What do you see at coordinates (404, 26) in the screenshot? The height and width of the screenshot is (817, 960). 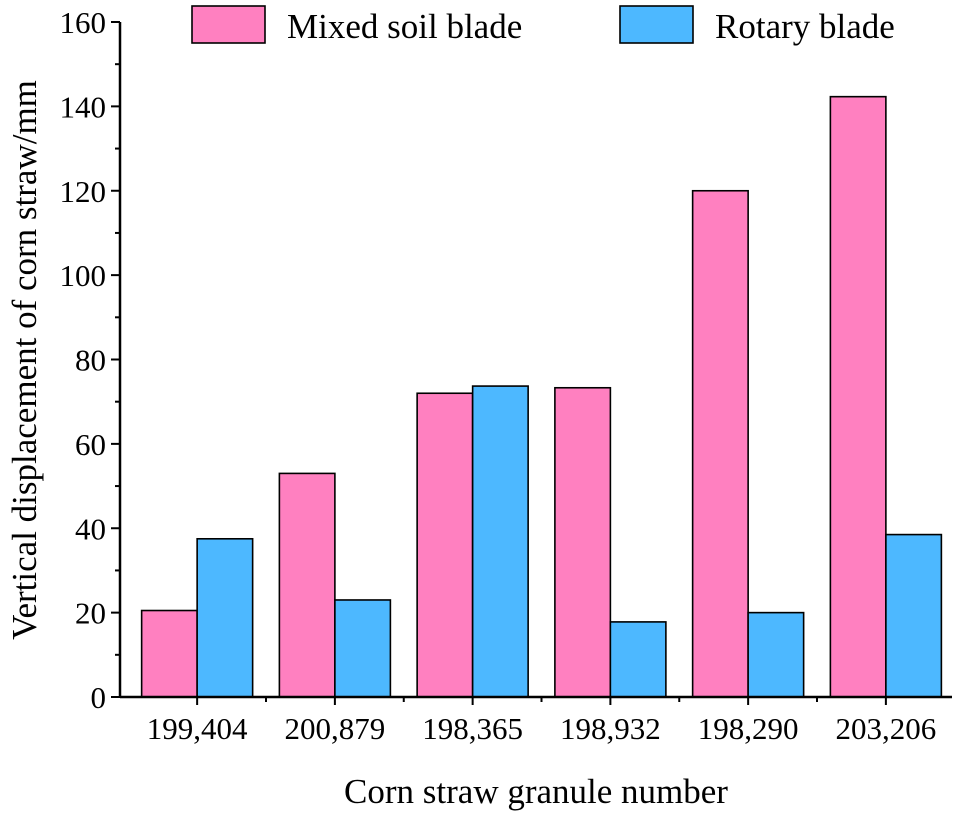 I see `legend-label-mixed-soil-blade: Mixed soil blade` at bounding box center [404, 26].